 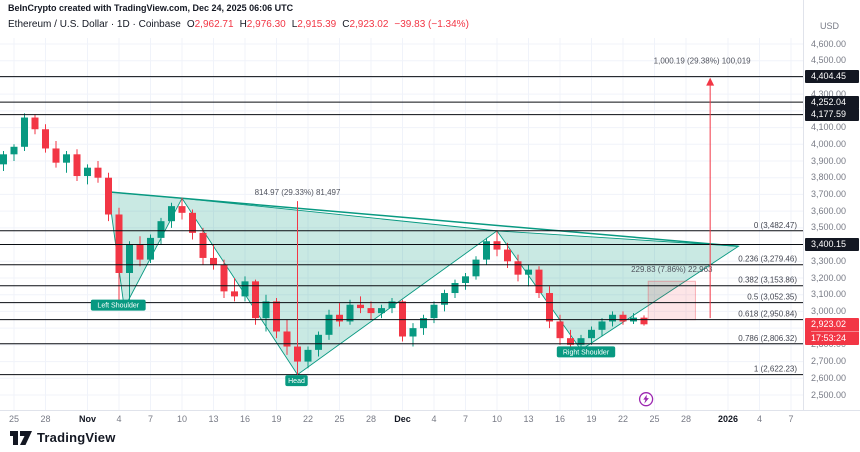 What do you see at coordinates (767, 314) in the screenshot?
I see `fib-level-label: 0.618 (2,950.84)` at bounding box center [767, 314].